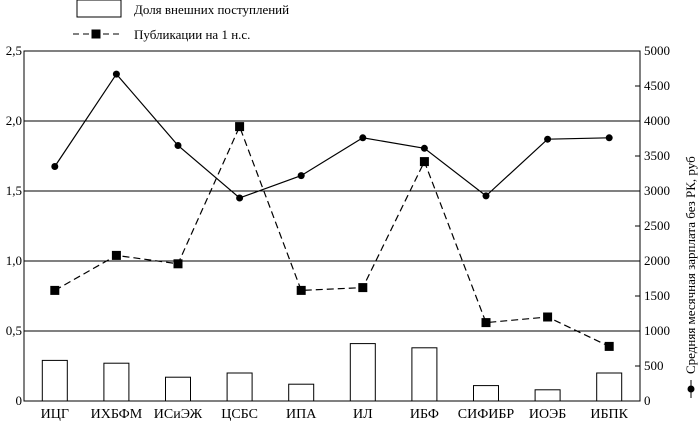 The image size is (700, 422). Describe the element at coordinates (609, 414) in the screenshot. I see `category-label: ИБПК` at that location.